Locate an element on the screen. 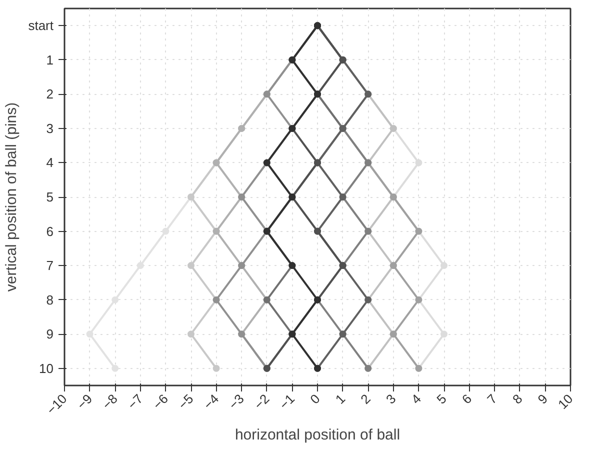 This screenshot has height=451, width=590. x-tick-label: −2 is located at coordinates (261, 401).